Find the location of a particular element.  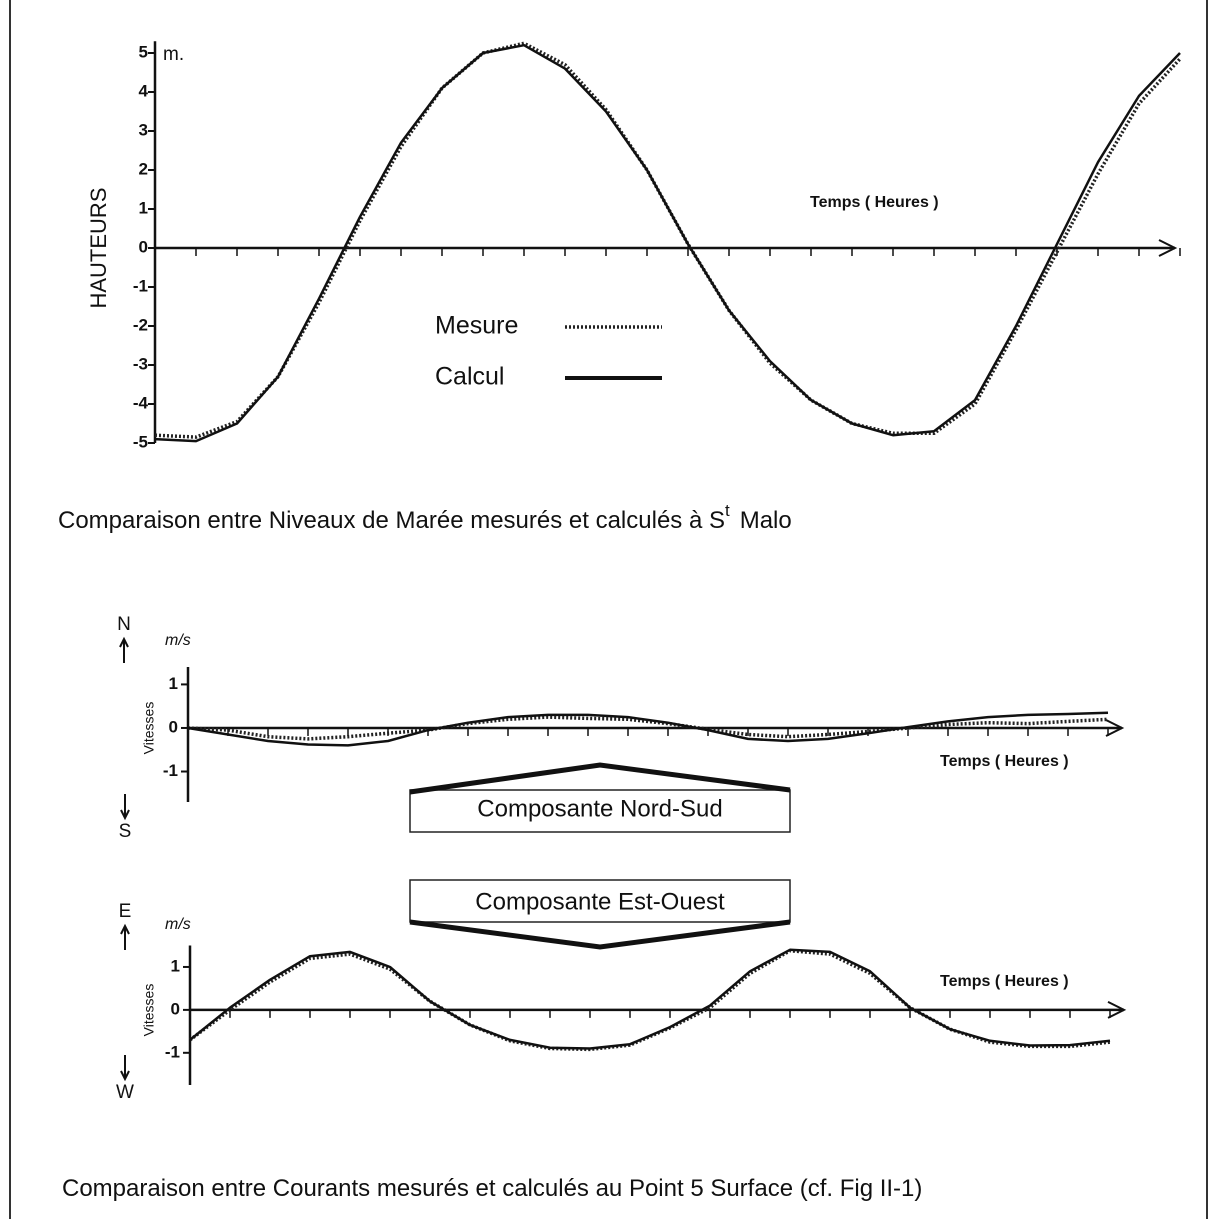

unit-label: m. is located at coordinates (173, 54).